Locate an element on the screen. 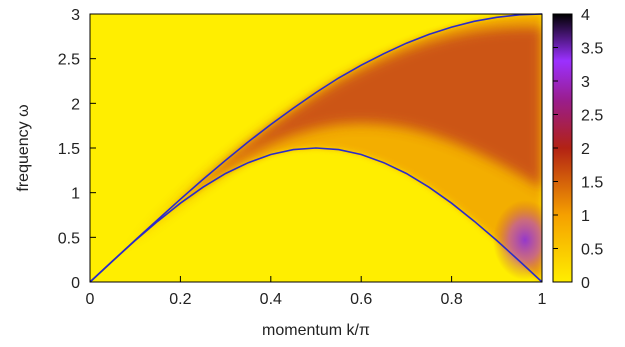 The image size is (625, 347). y-tick-label: 3 is located at coordinates (75, 15).